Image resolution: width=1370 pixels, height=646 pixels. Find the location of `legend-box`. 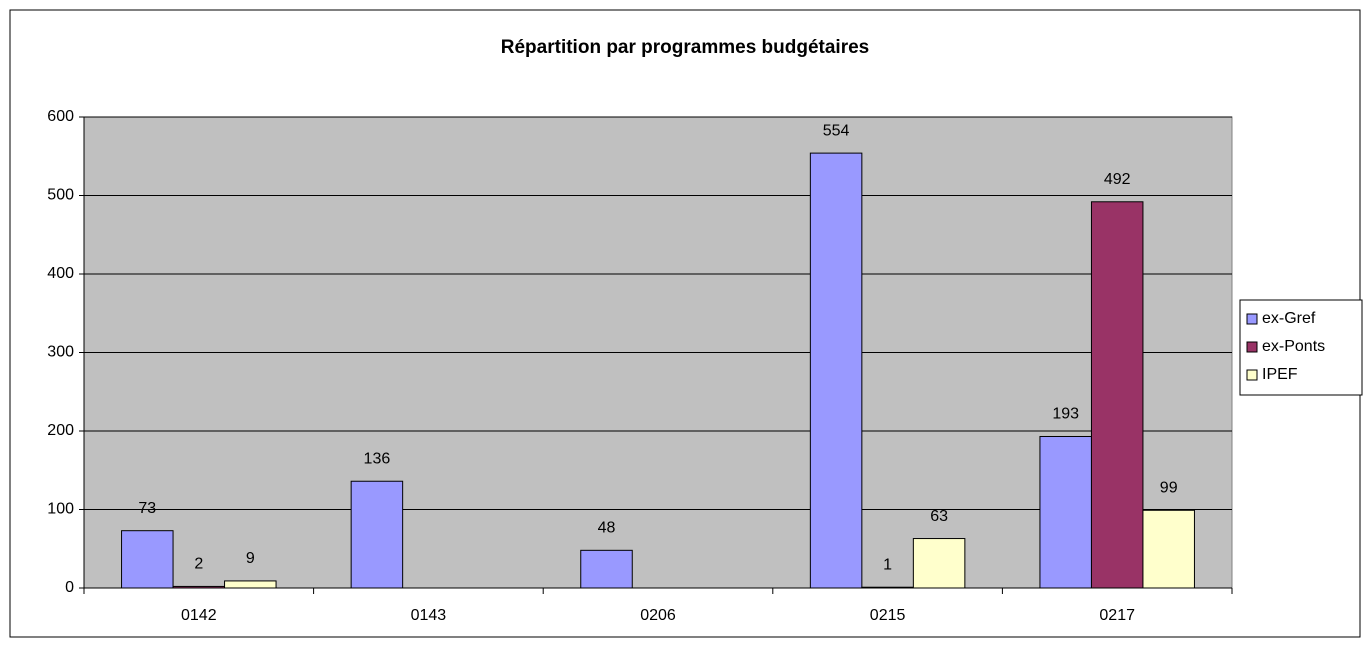

legend-box is located at coordinates (1301, 347).